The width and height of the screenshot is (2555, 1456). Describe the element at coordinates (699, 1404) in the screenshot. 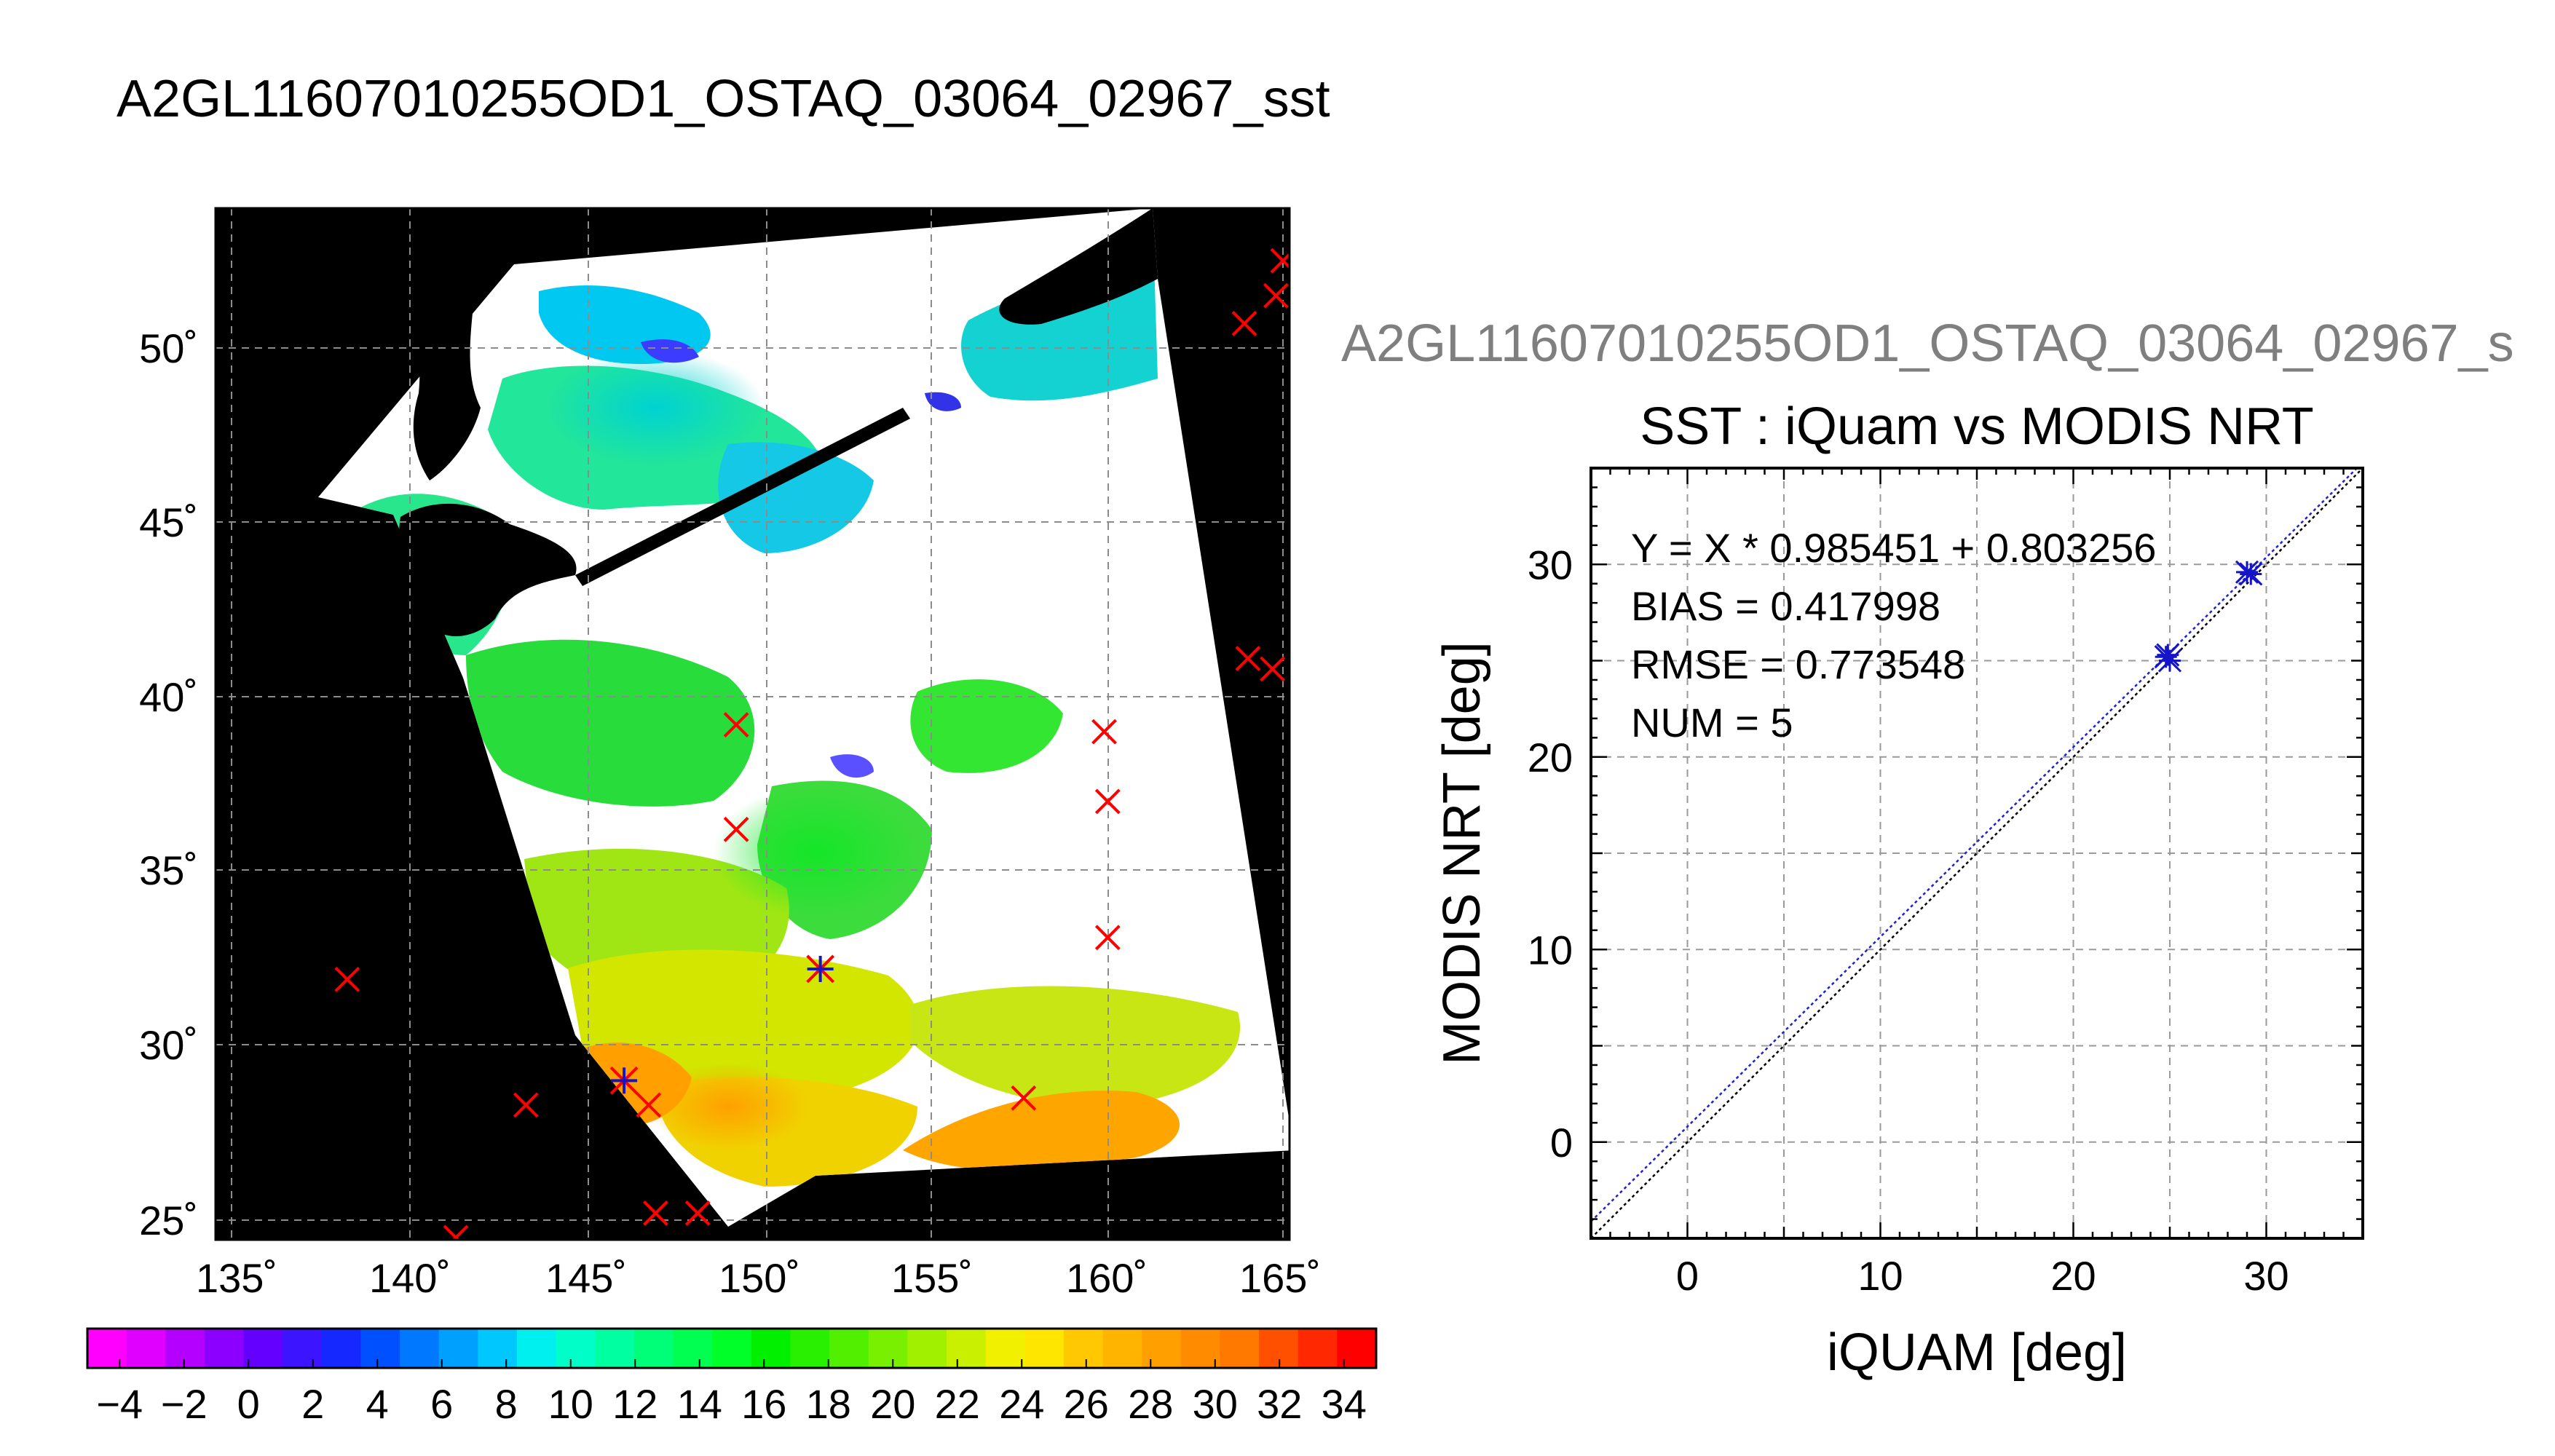

I see `colorbar-tick-label: 14` at that location.